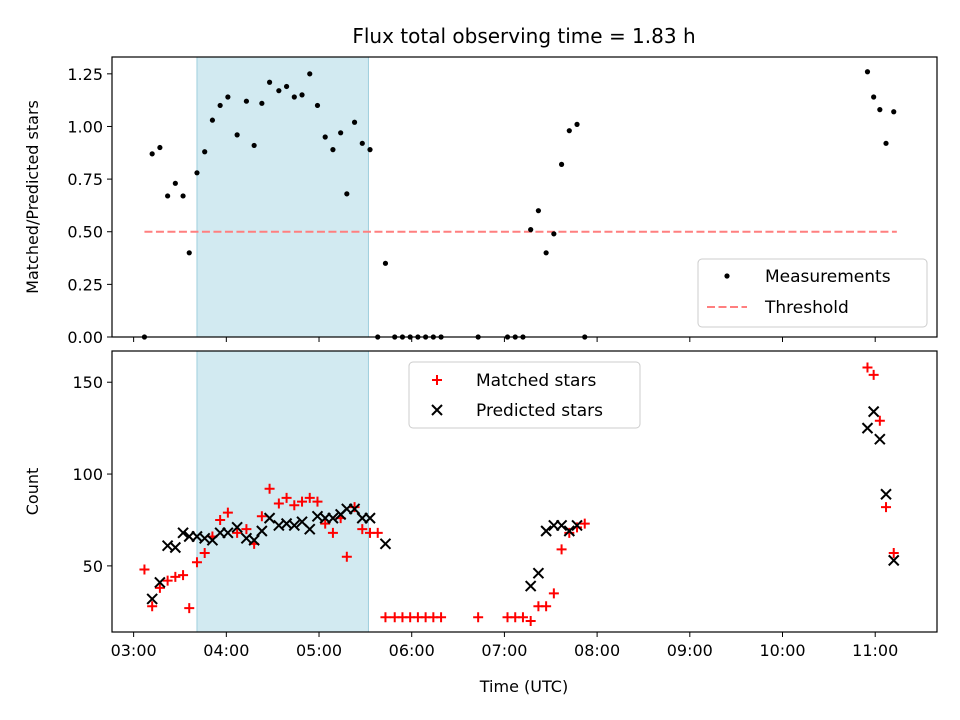 The image size is (960, 720). I want to click on y-tick-label: 150, so click(87, 382).